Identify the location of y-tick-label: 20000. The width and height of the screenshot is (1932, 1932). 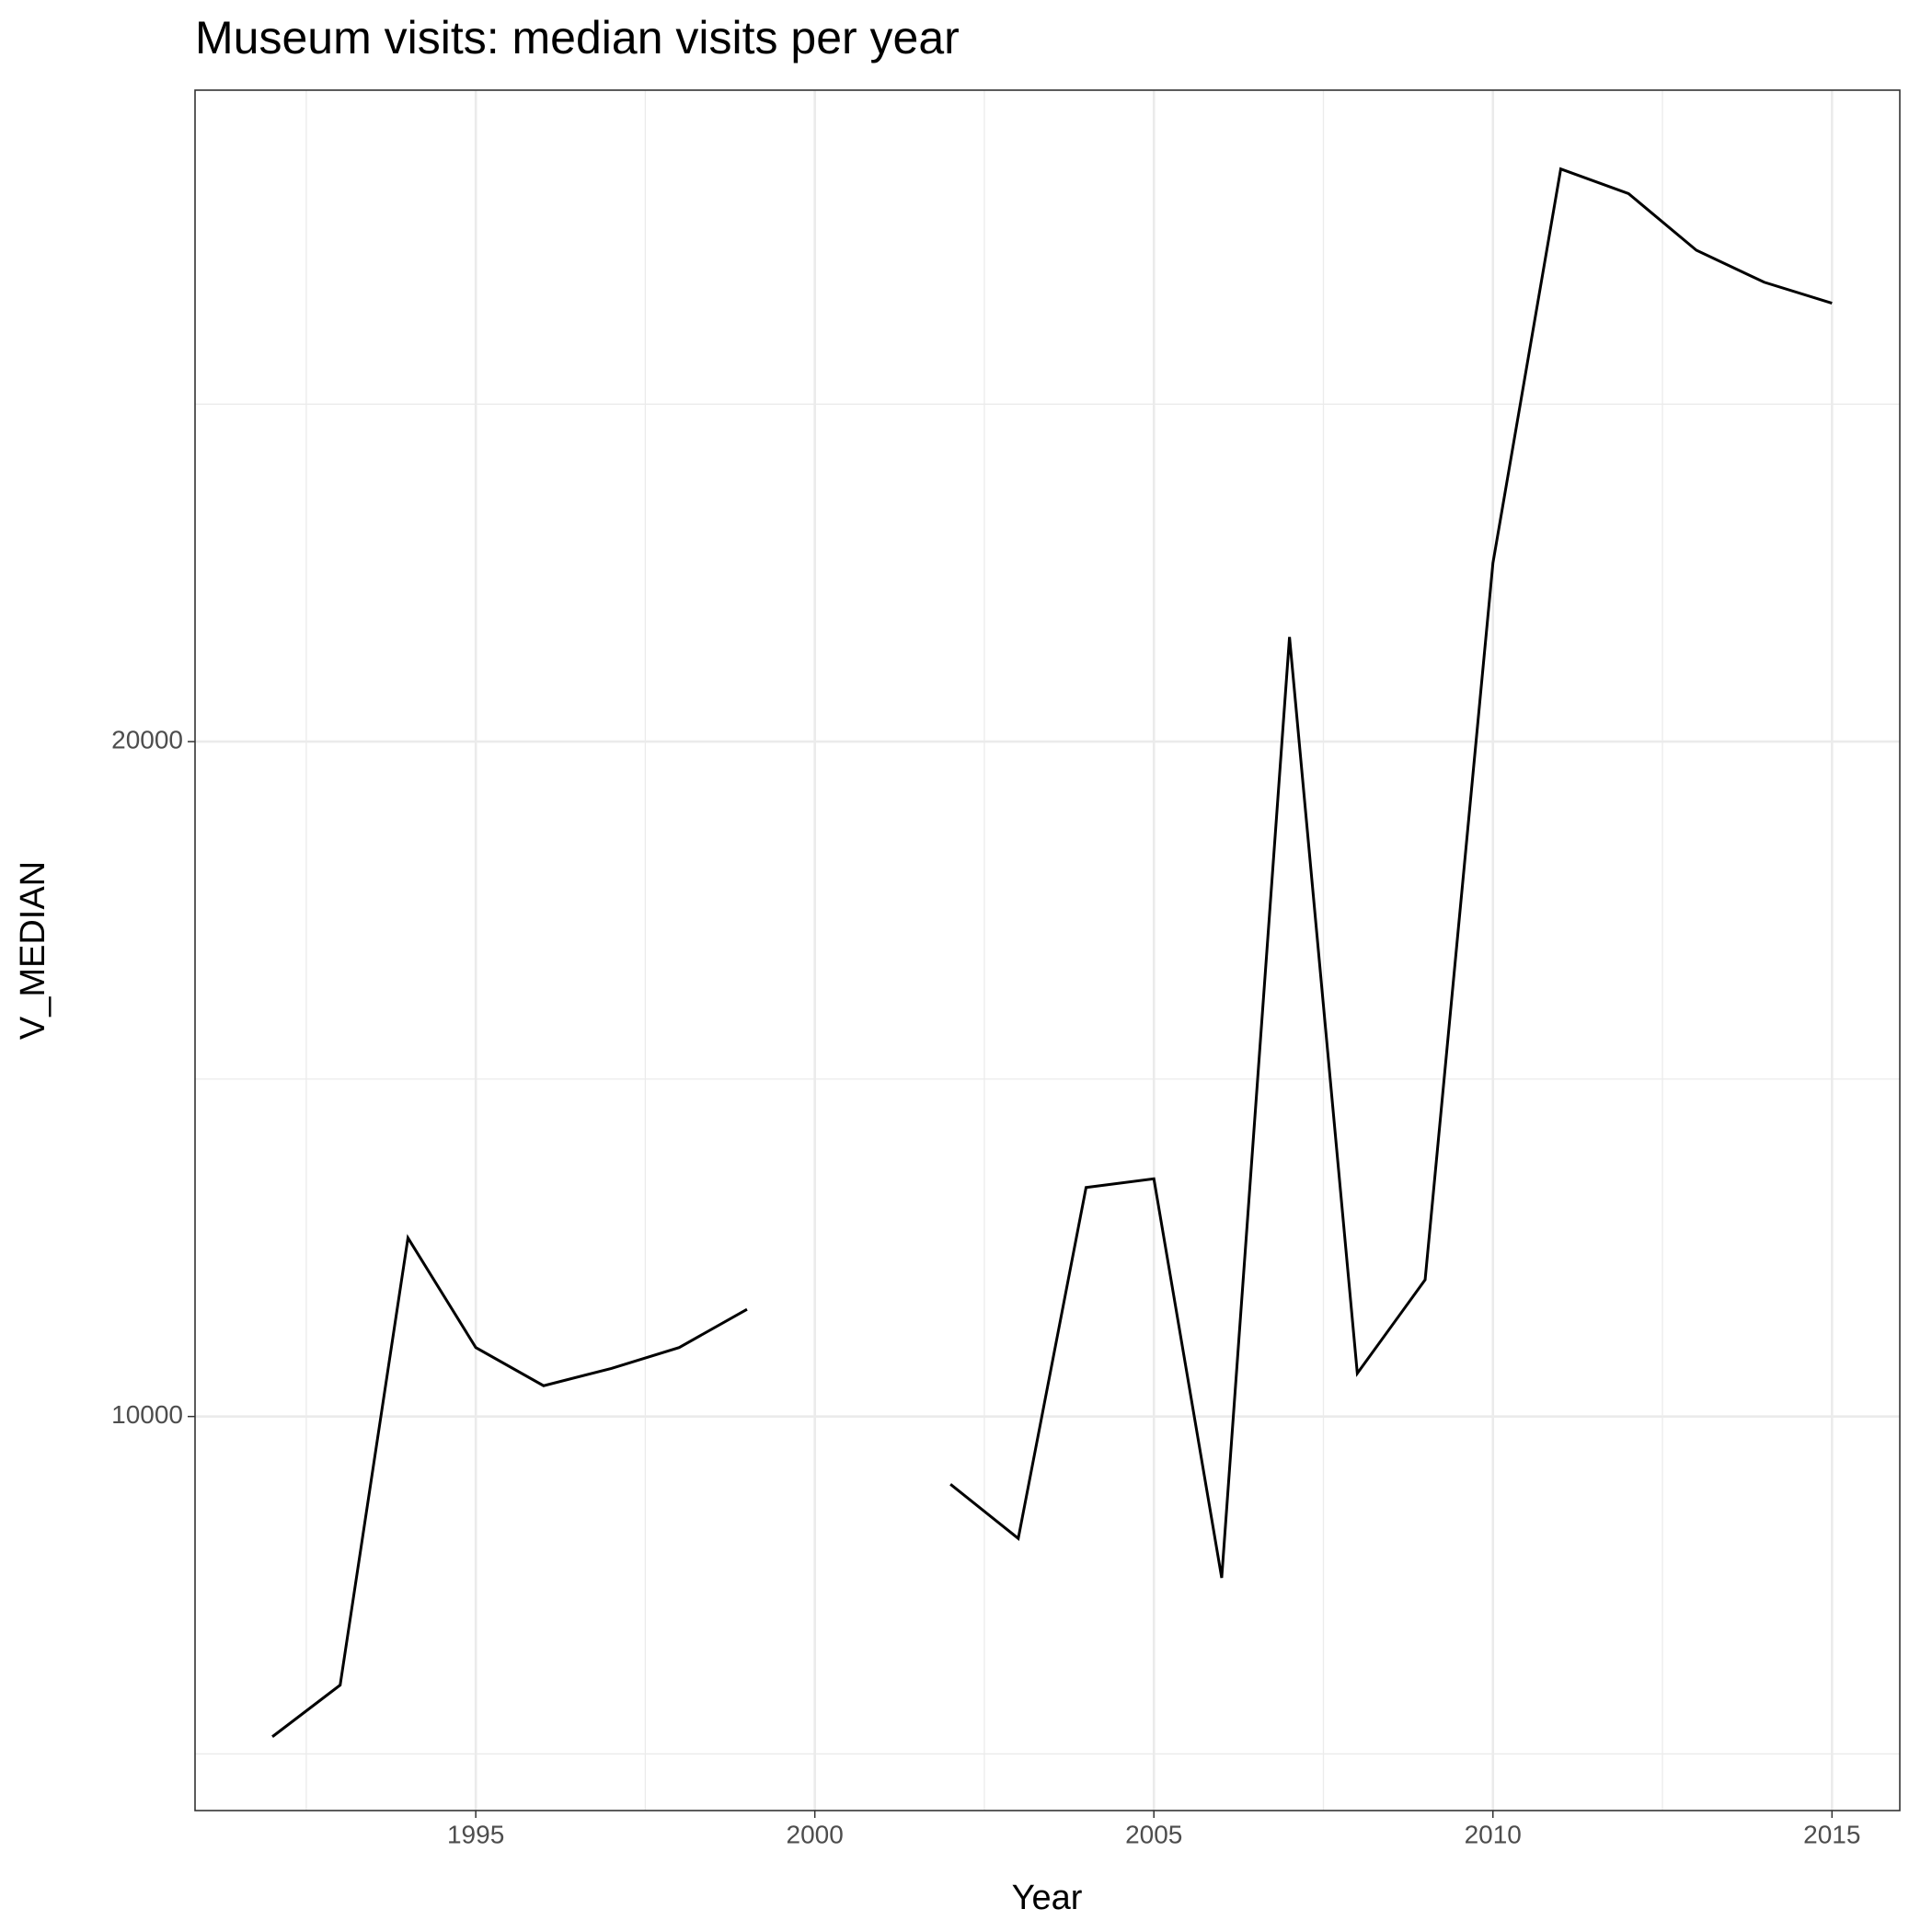
(147, 739).